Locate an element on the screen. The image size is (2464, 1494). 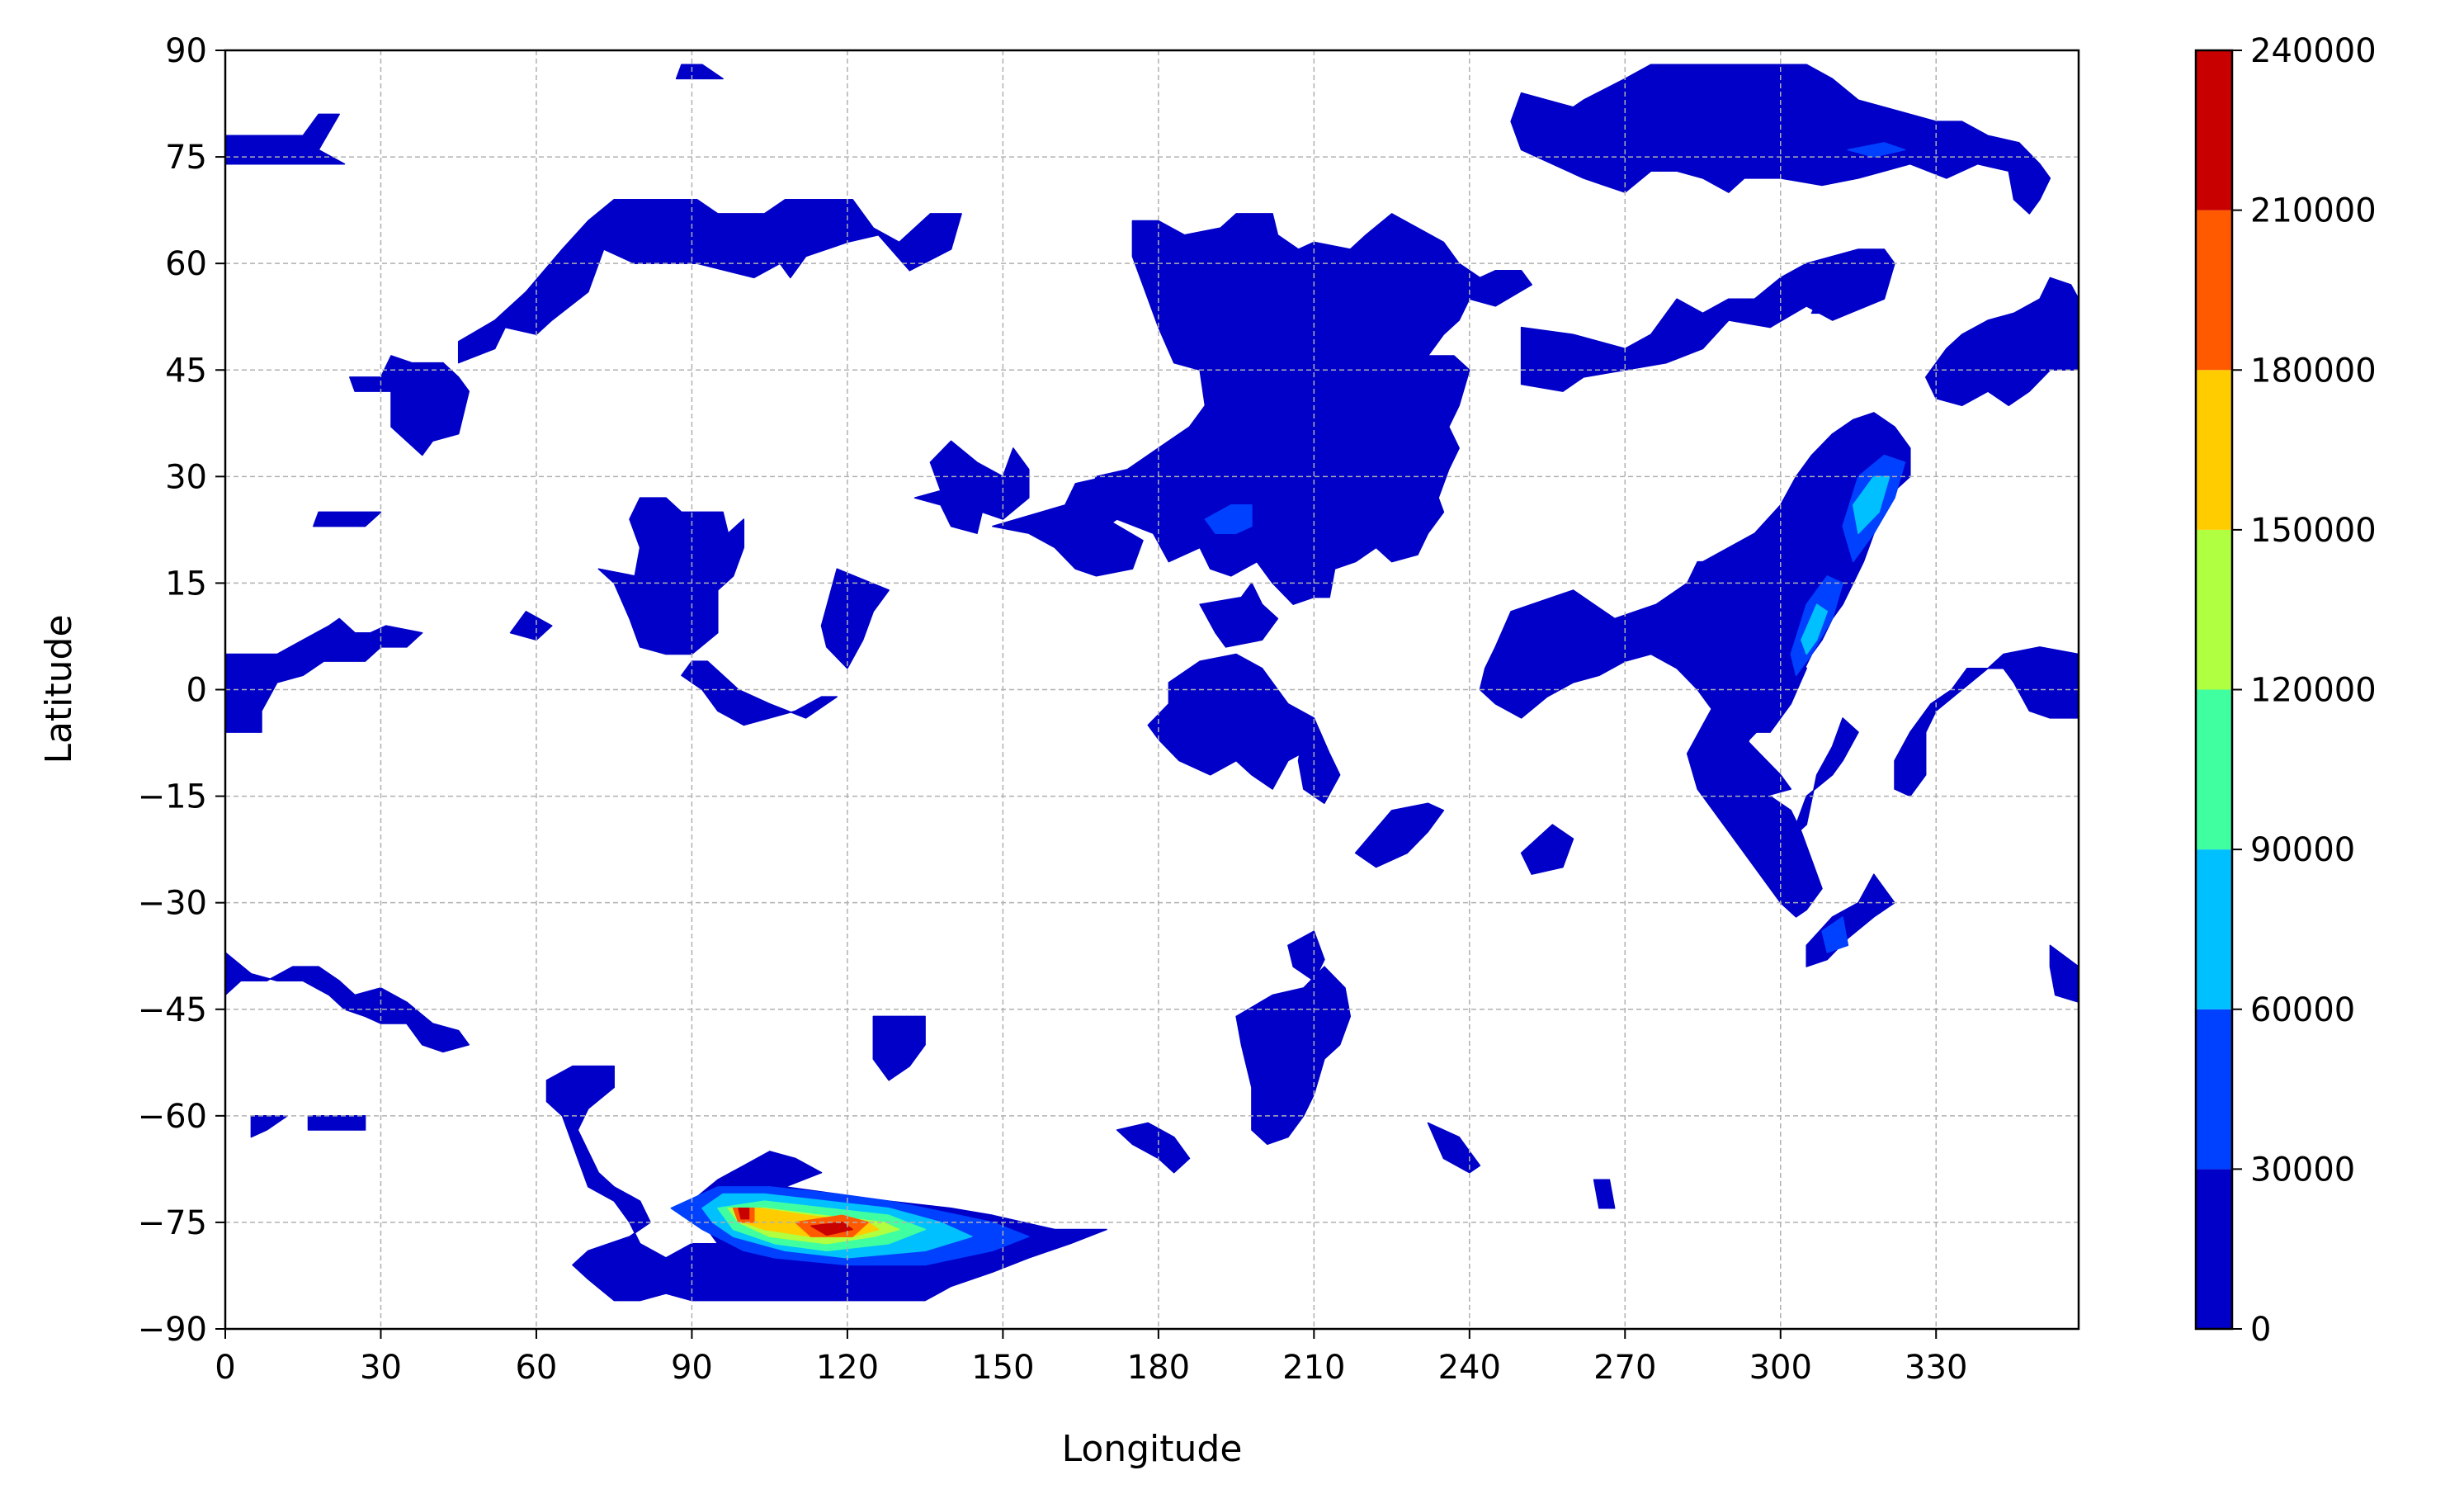
y-tick-label: −60 is located at coordinates (172, 1117).